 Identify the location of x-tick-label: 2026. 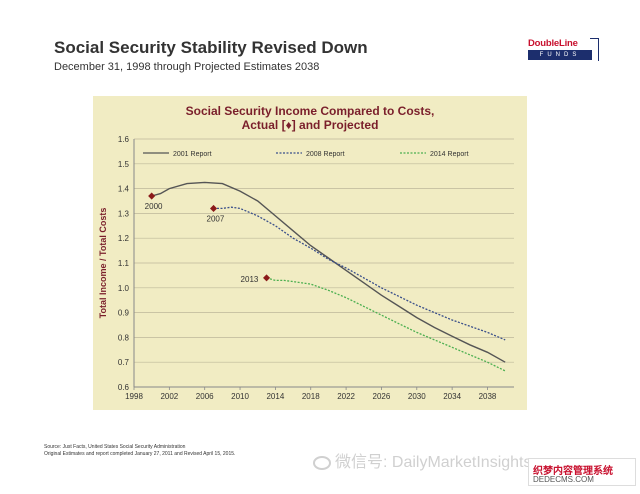
(382, 396).